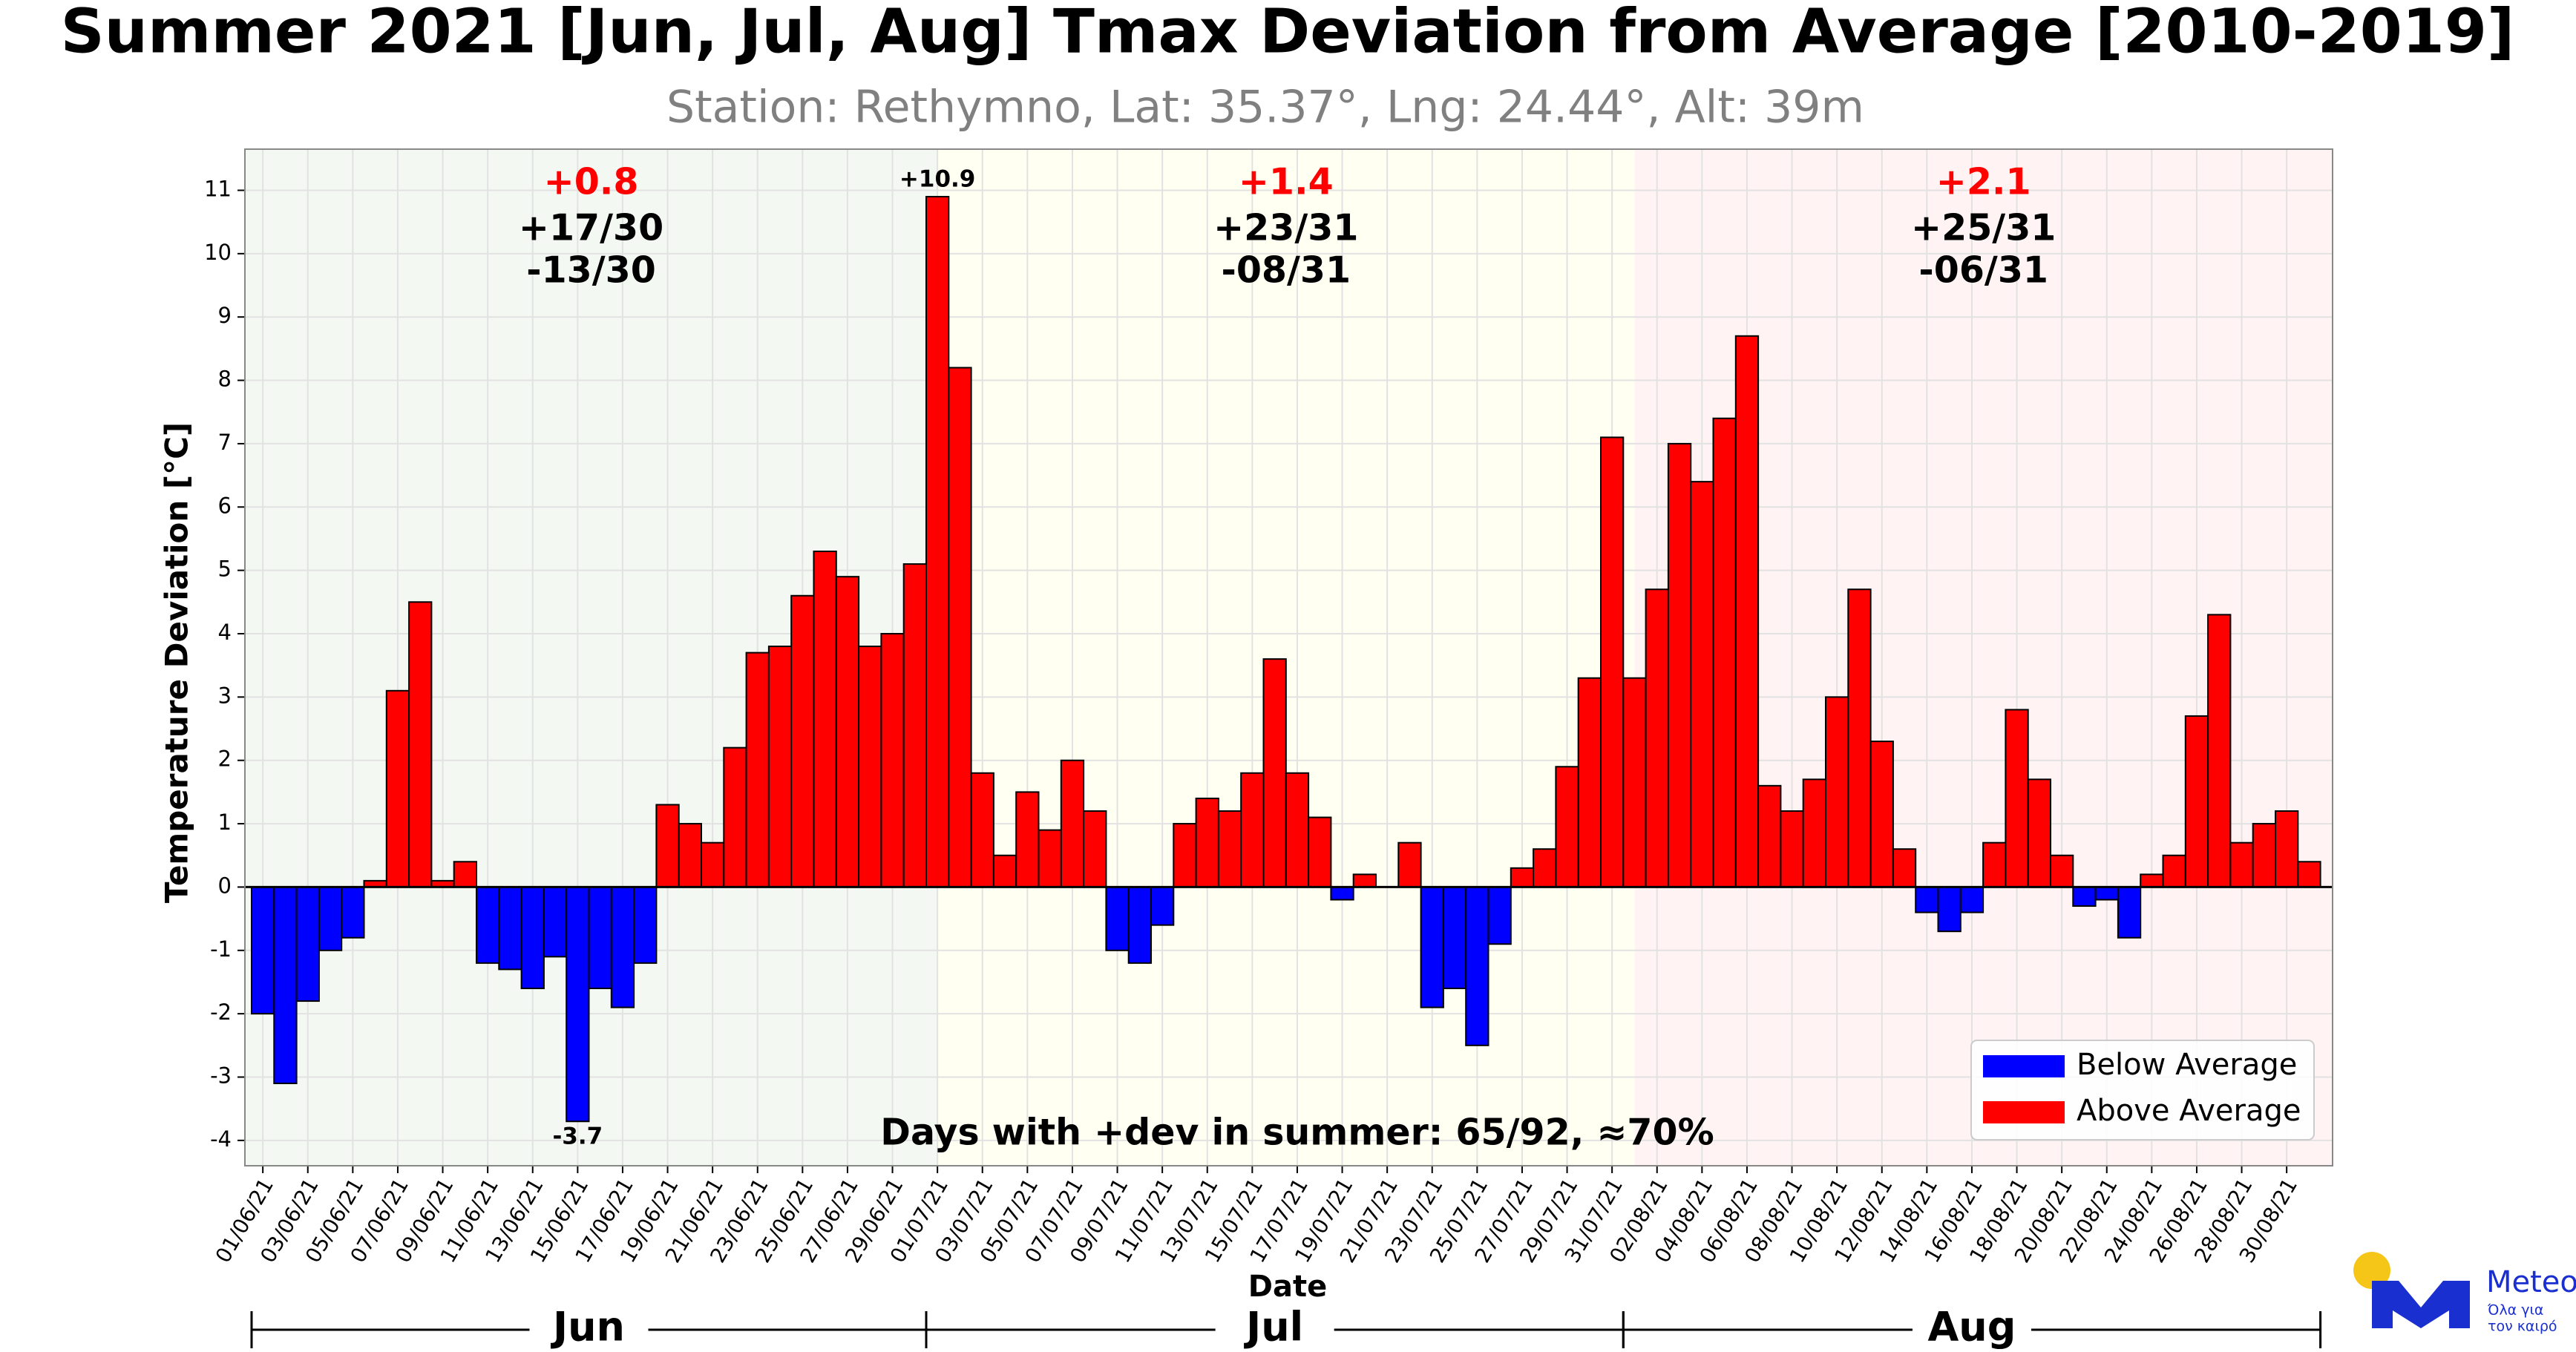  I want to click on summary-annotation: Days with +dev in summer: 65/92, ≈70%, so click(1297, 1133).